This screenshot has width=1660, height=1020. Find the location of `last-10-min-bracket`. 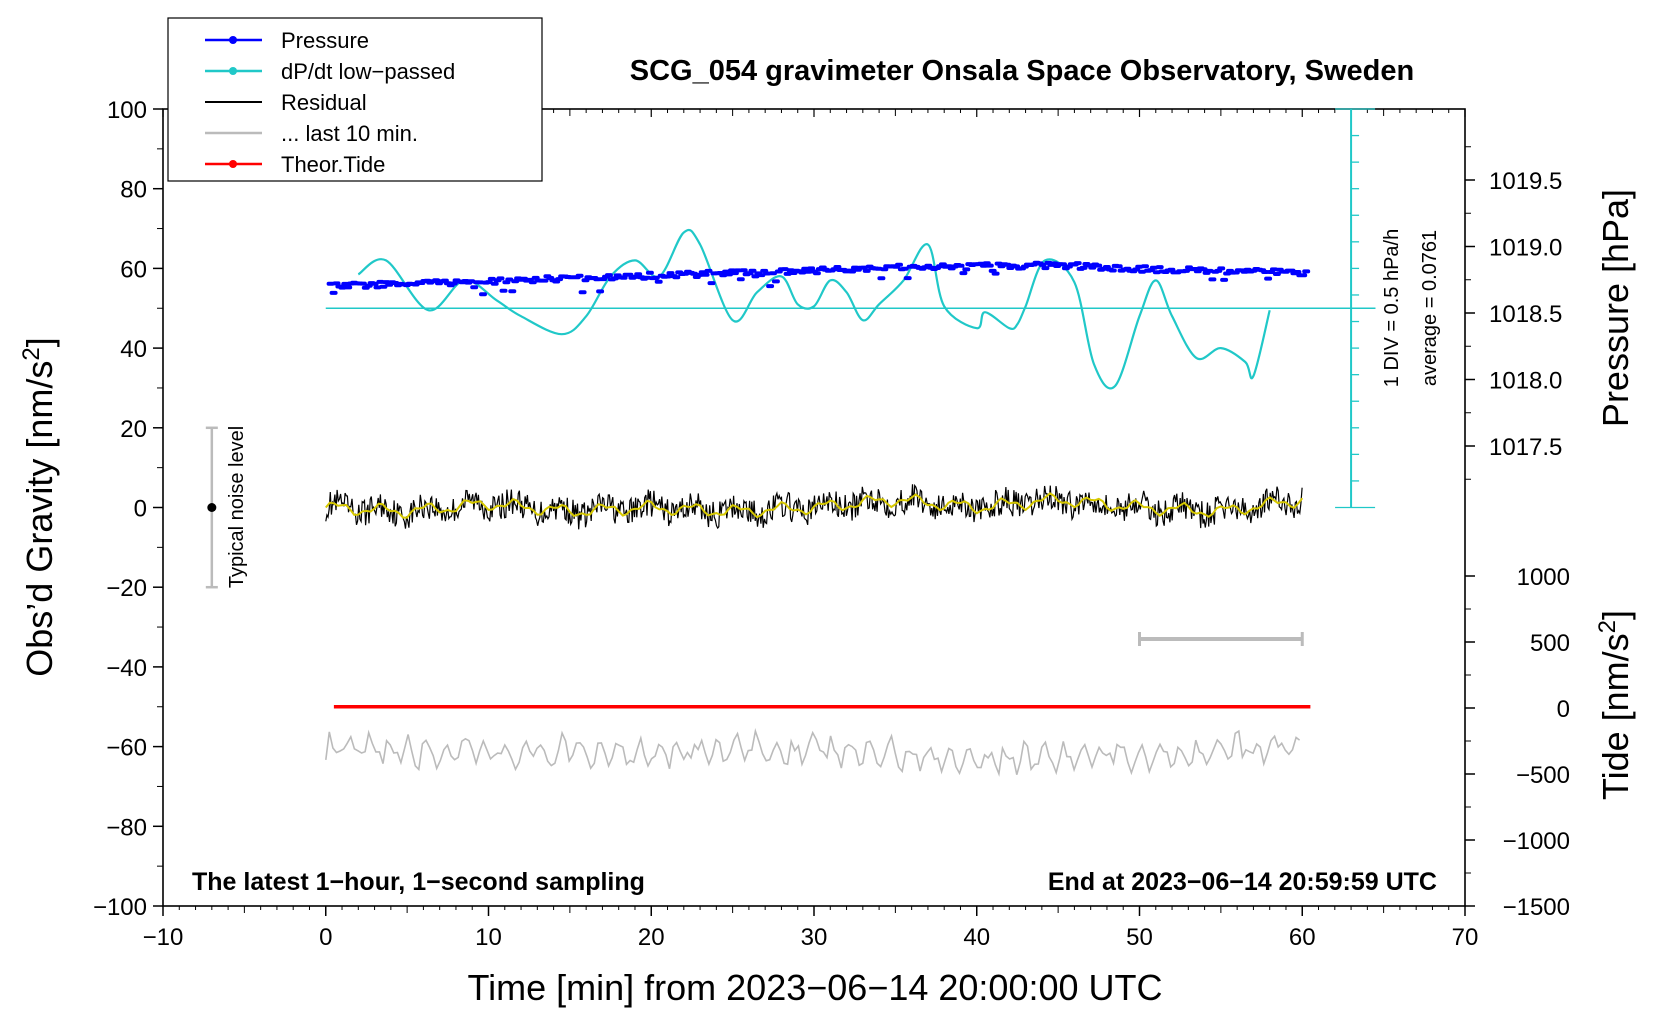

last-10-min-bracket is located at coordinates (1221, 639).